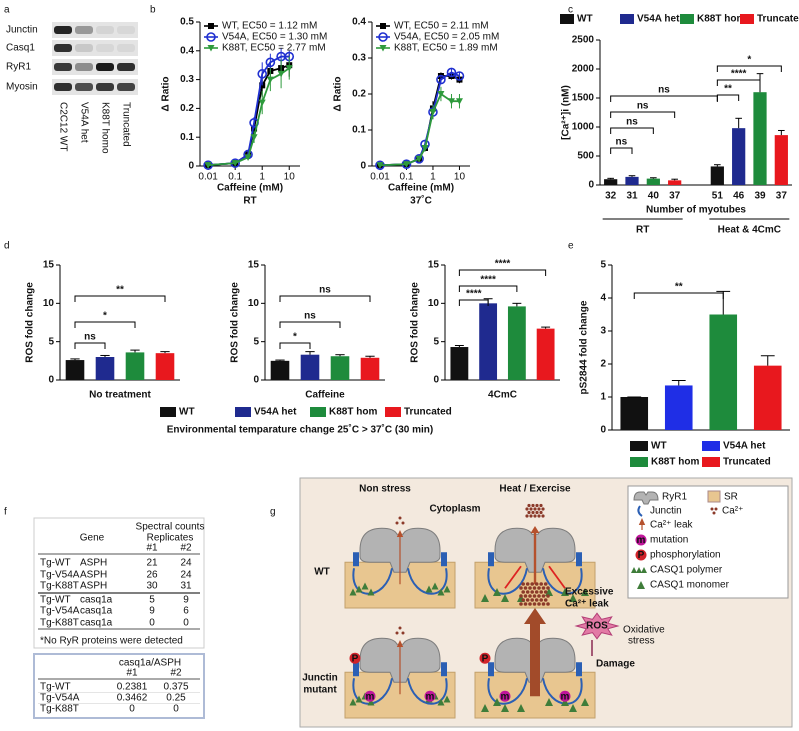  Describe the element at coordinates (721, 19) in the screenshot. I see `legend-label: K88T hom` at that location.